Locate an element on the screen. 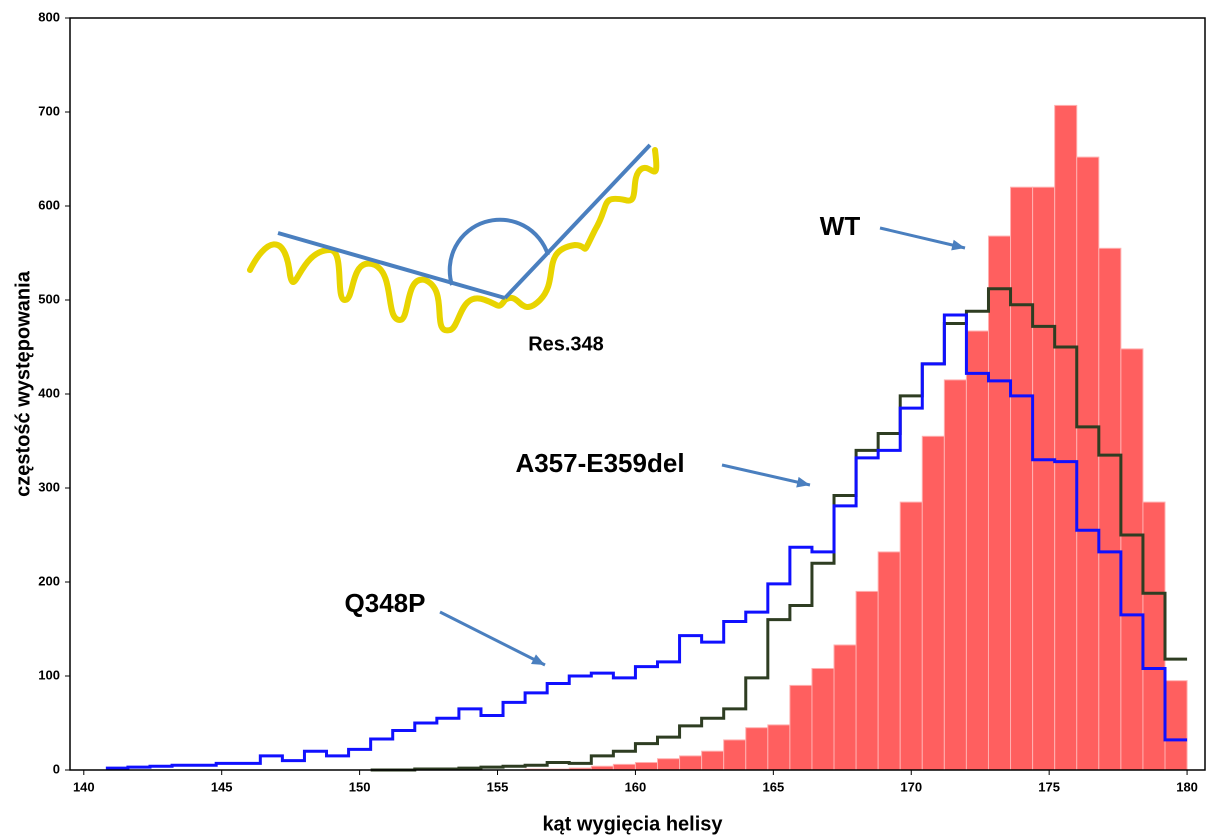 The width and height of the screenshot is (1219, 836). y-tick-label: 500 is located at coordinates (49, 298).